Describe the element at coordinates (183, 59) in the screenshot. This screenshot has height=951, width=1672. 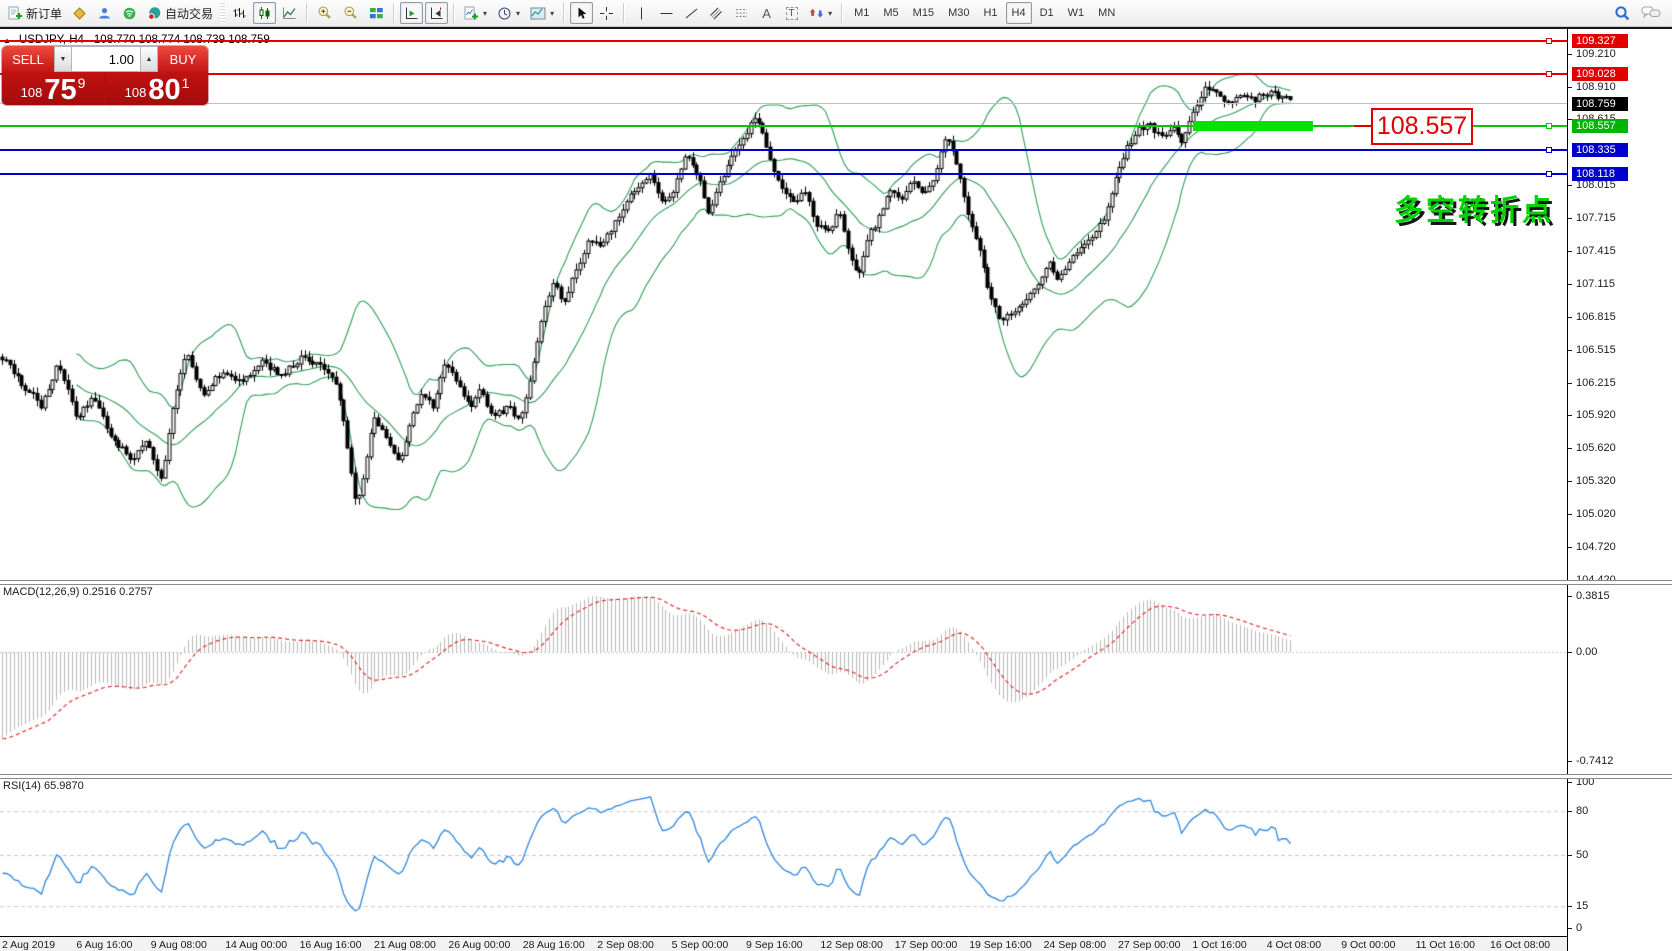
I see `buy-button: BUY` at that location.